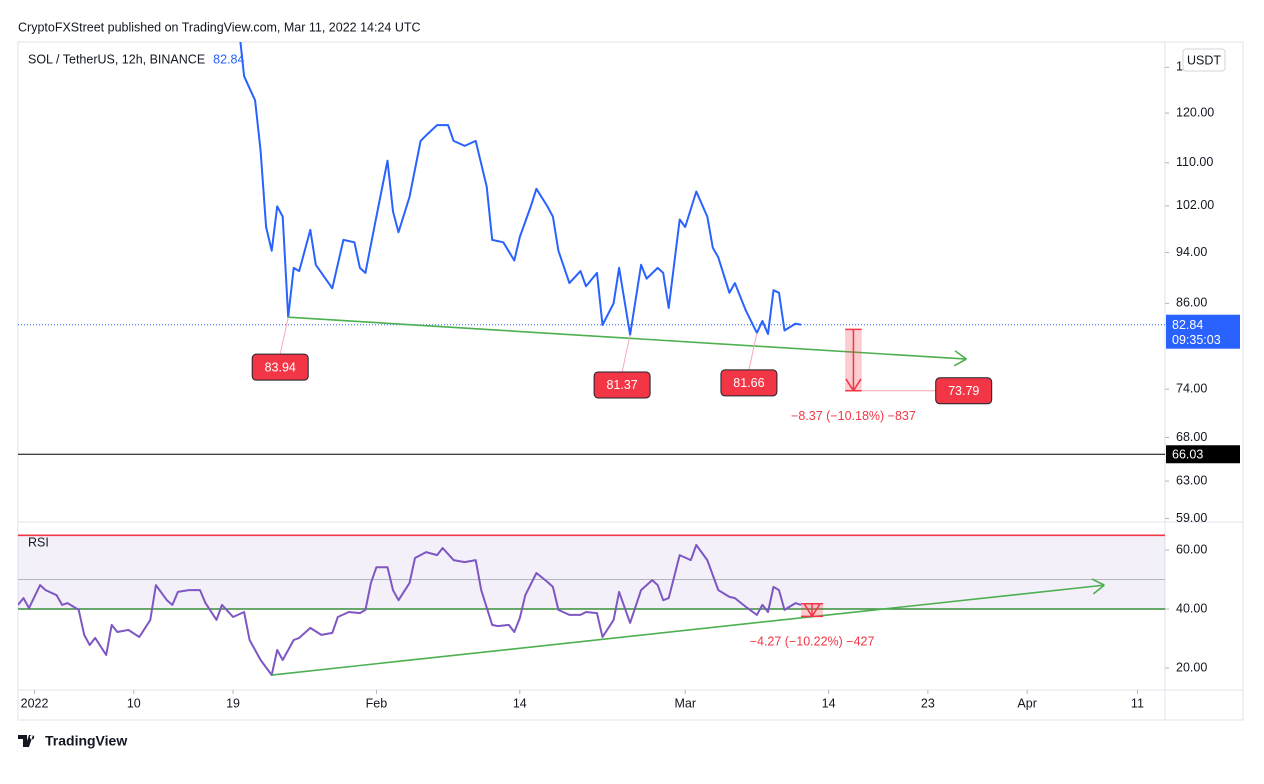 The width and height of the screenshot is (1264, 784). Describe the element at coordinates (688, 630) in the screenshot. I see `trendline` at that location.